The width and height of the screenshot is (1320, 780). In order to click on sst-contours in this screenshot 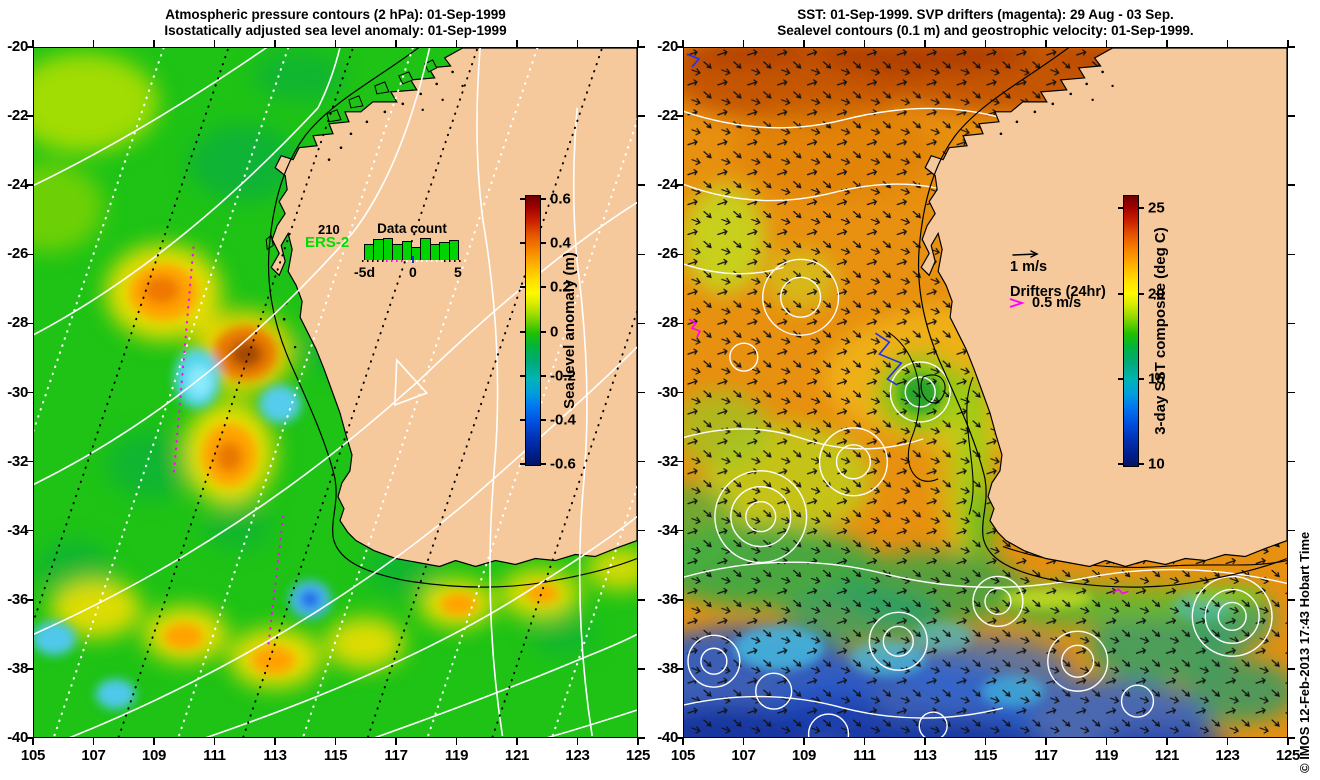, I will do `click(1087, 449)`.